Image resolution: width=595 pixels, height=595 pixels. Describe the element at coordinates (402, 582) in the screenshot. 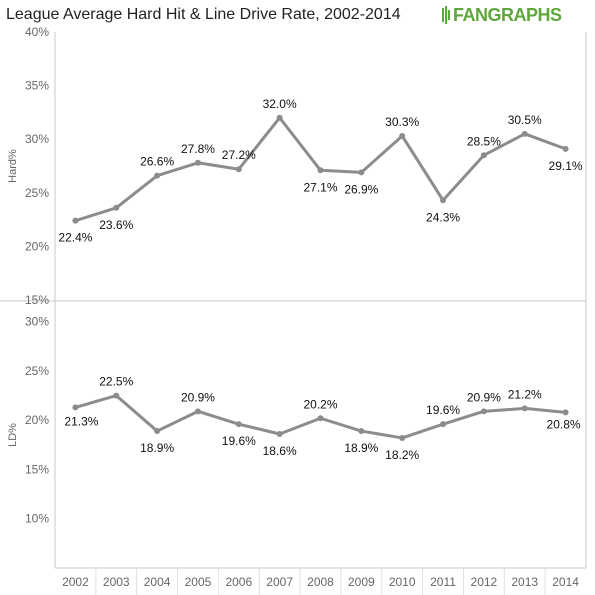

I see `x-tick-label: 2010` at that location.